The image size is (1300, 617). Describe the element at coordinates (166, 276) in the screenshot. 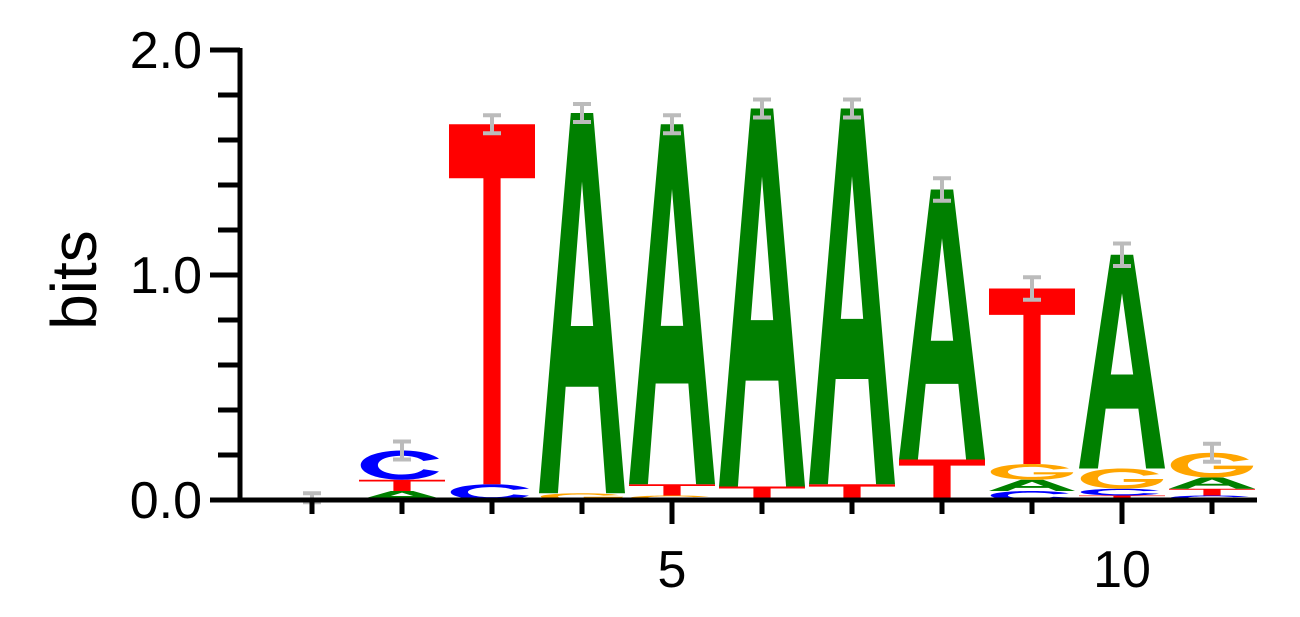

I see `y-tick-label: 1.0` at that location.